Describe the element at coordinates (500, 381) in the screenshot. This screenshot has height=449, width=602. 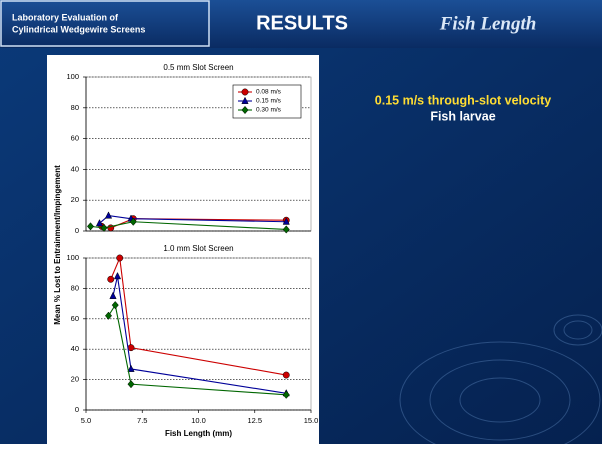
I see `ripples` at that location.